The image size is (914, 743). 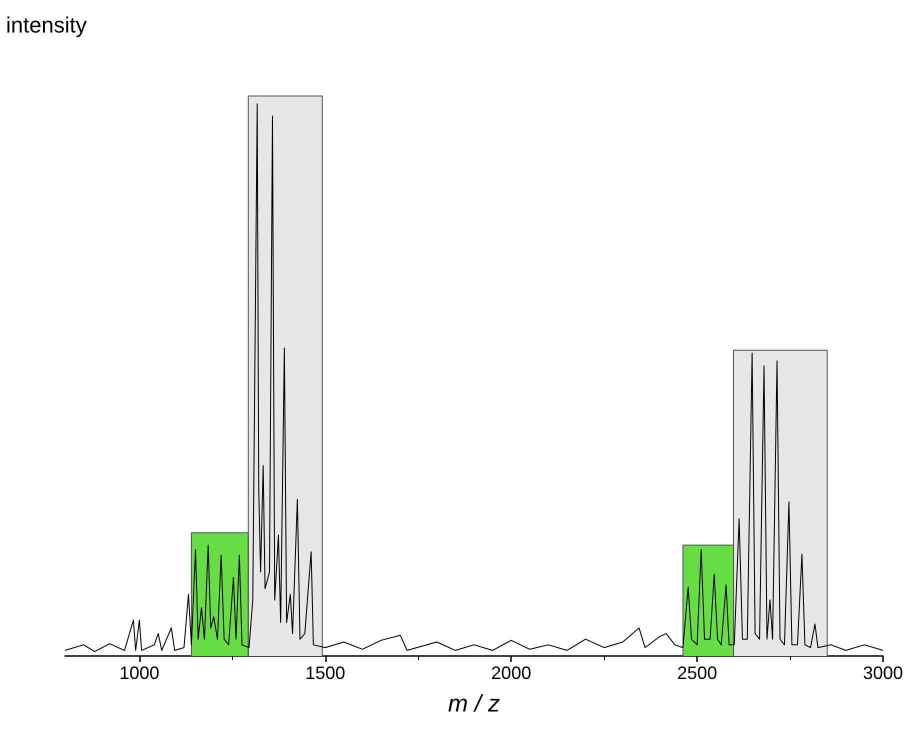 What do you see at coordinates (697, 673) in the screenshot?
I see `x-tick-label: 2500` at bounding box center [697, 673].